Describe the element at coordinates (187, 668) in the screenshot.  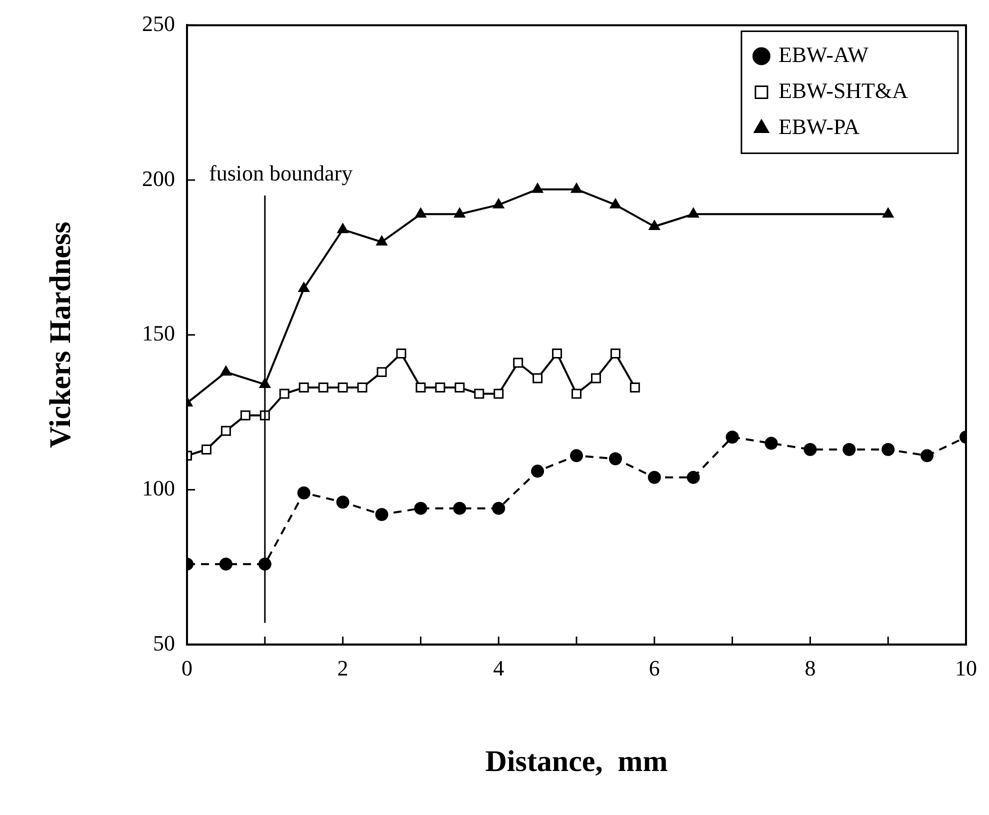
I see `x-tick-label: 0` at that location.